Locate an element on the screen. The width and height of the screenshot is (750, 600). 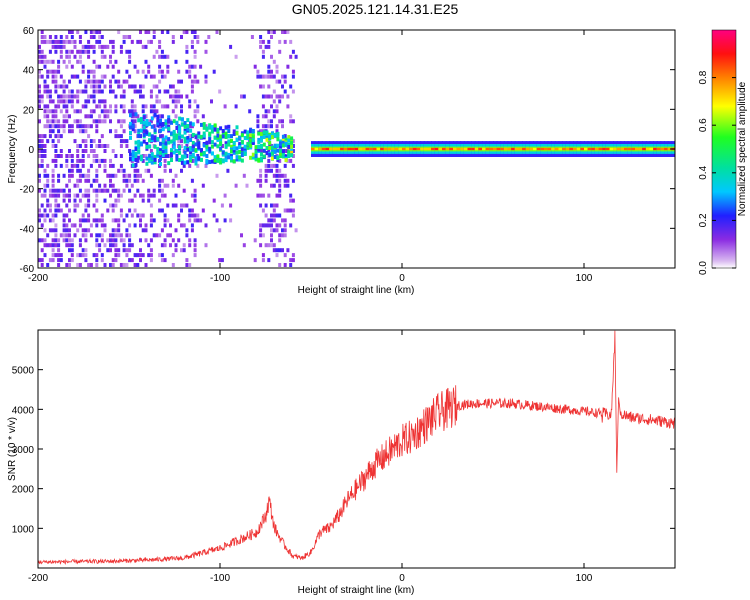
x-tick-label: -100 is located at coordinates (220, 578).